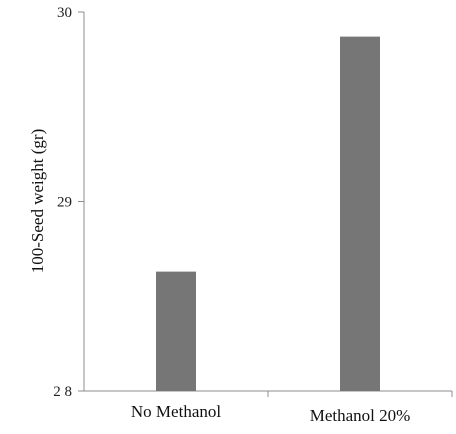  I want to click on y-tick-label: 30, so click(64, 13).